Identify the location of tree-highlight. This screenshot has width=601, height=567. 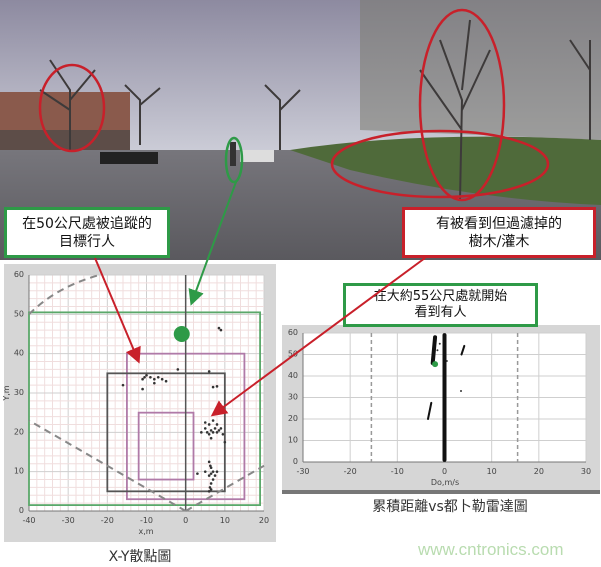
(462, 105).